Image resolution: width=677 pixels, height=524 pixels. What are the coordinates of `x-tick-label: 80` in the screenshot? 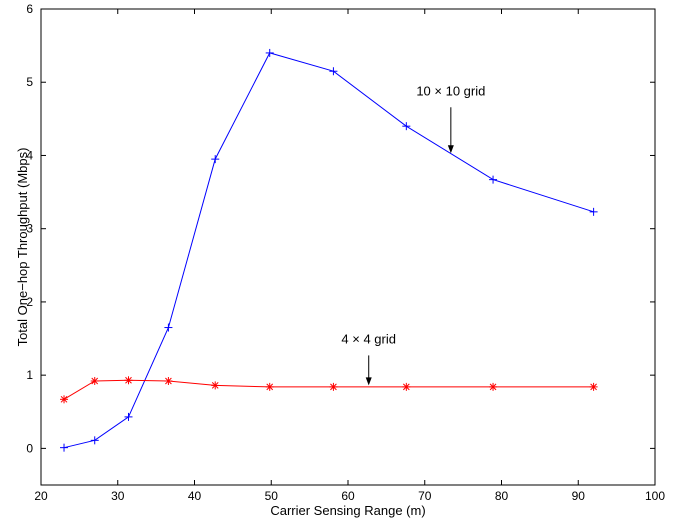 It's located at (502, 496).